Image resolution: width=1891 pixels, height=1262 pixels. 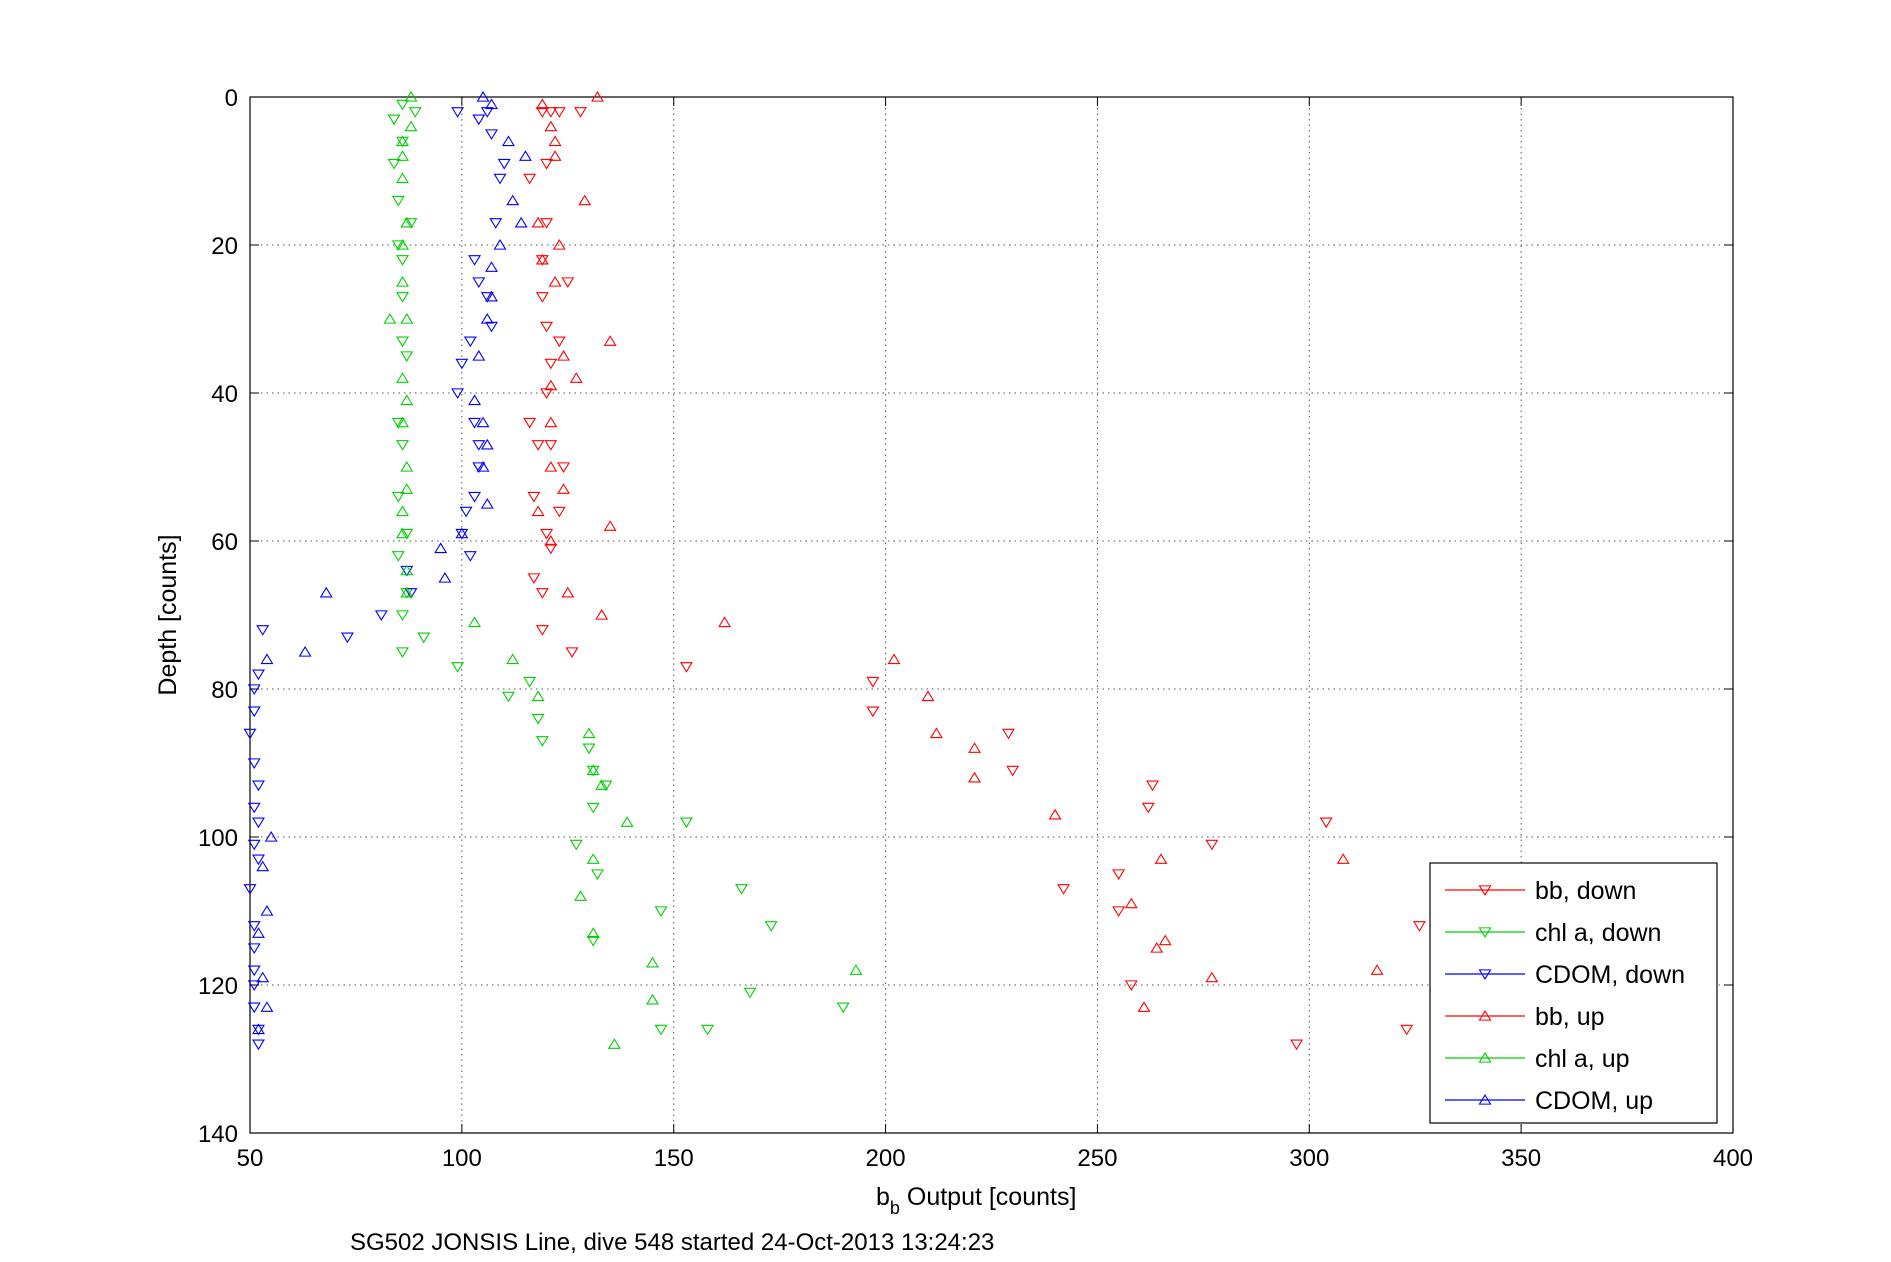 What do you see at coordinates (218, 838) in the screenshot?
I see `y-tick-label: 100` at bounding box center [218, 838].